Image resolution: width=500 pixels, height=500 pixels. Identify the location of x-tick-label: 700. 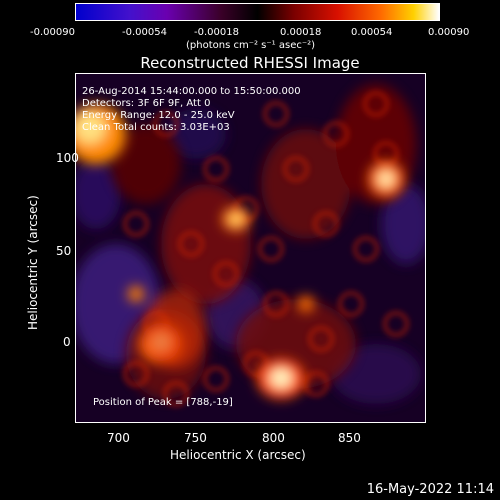
(118, 438).